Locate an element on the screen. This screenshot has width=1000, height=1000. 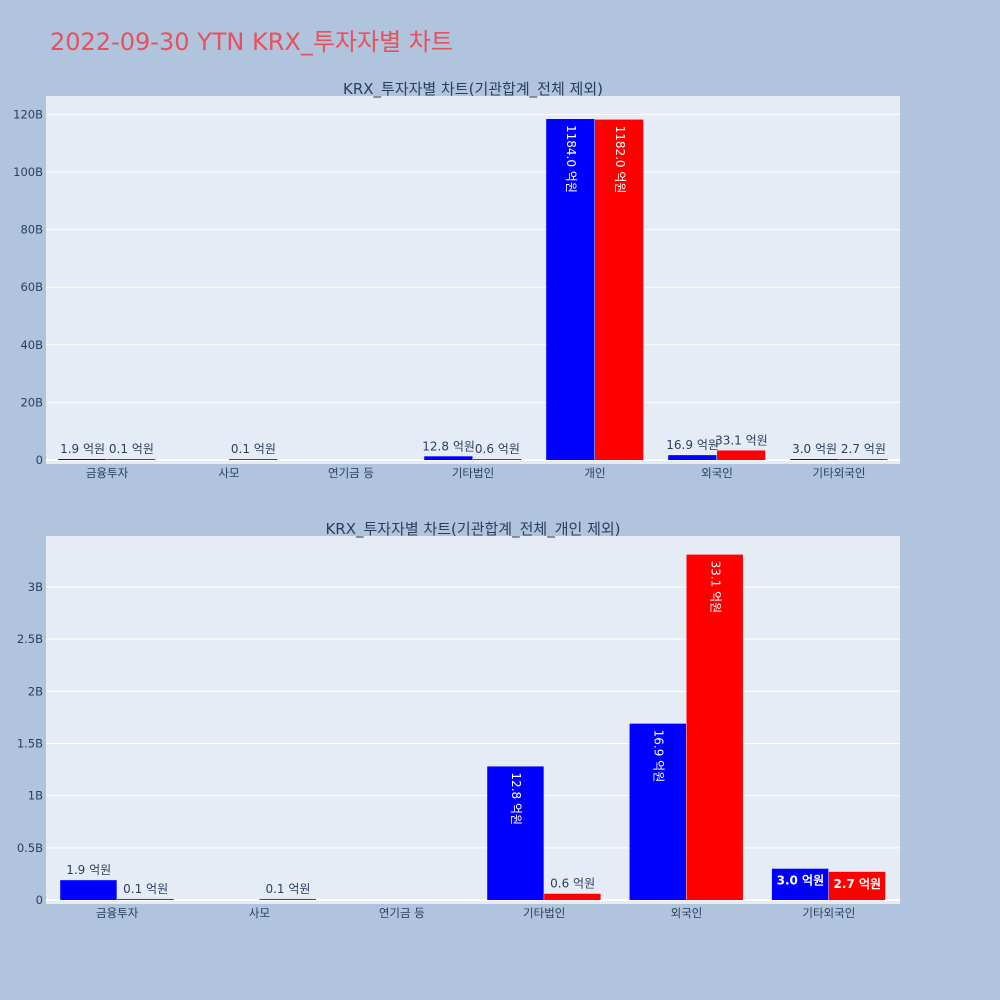
y-tick-label: 1B is located at coordinates (35, 796).